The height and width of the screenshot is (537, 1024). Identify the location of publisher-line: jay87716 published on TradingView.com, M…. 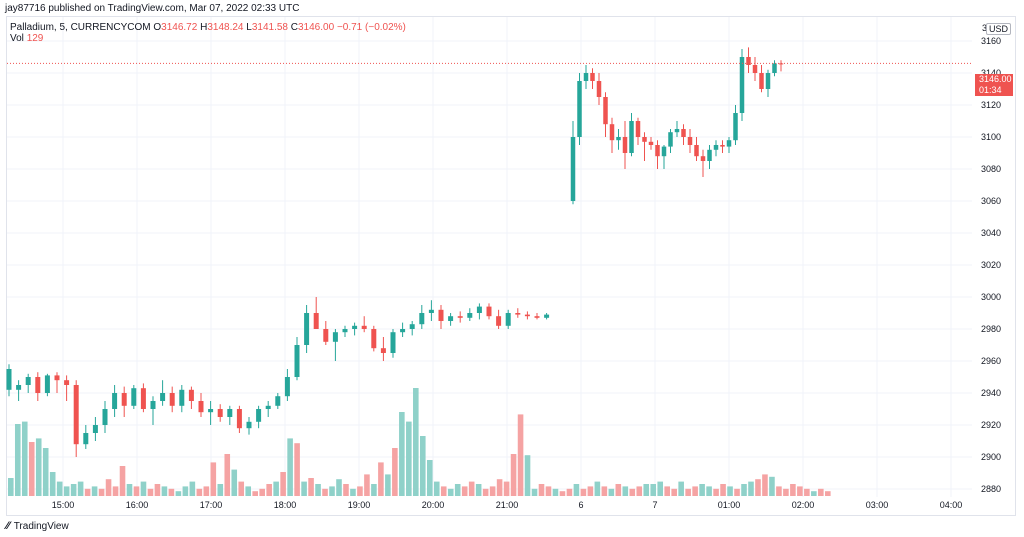
(152, 8).